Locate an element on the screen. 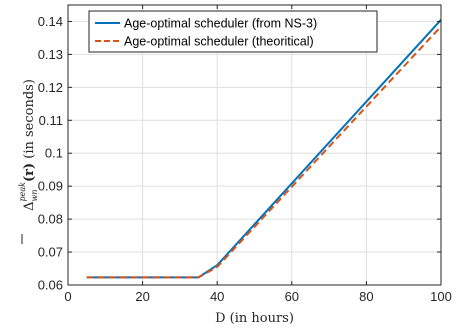 This screenshot has width=463, height=330. x-tick-label: 80 is located at coordinates (366, 296).